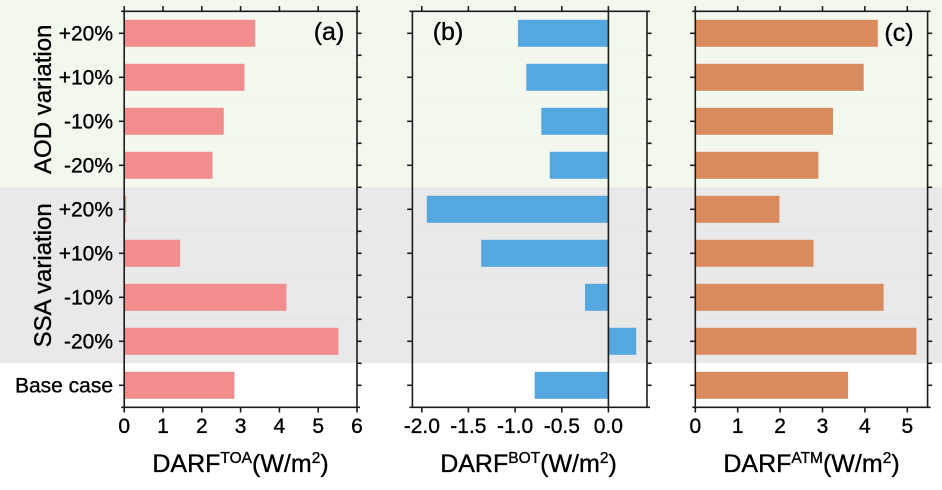 This screenshot has width=942, height=490. What do you see at coordinates (898, 33) in the screenshot?
I see `svg-text: (c)` at bounding box center [898, 33].